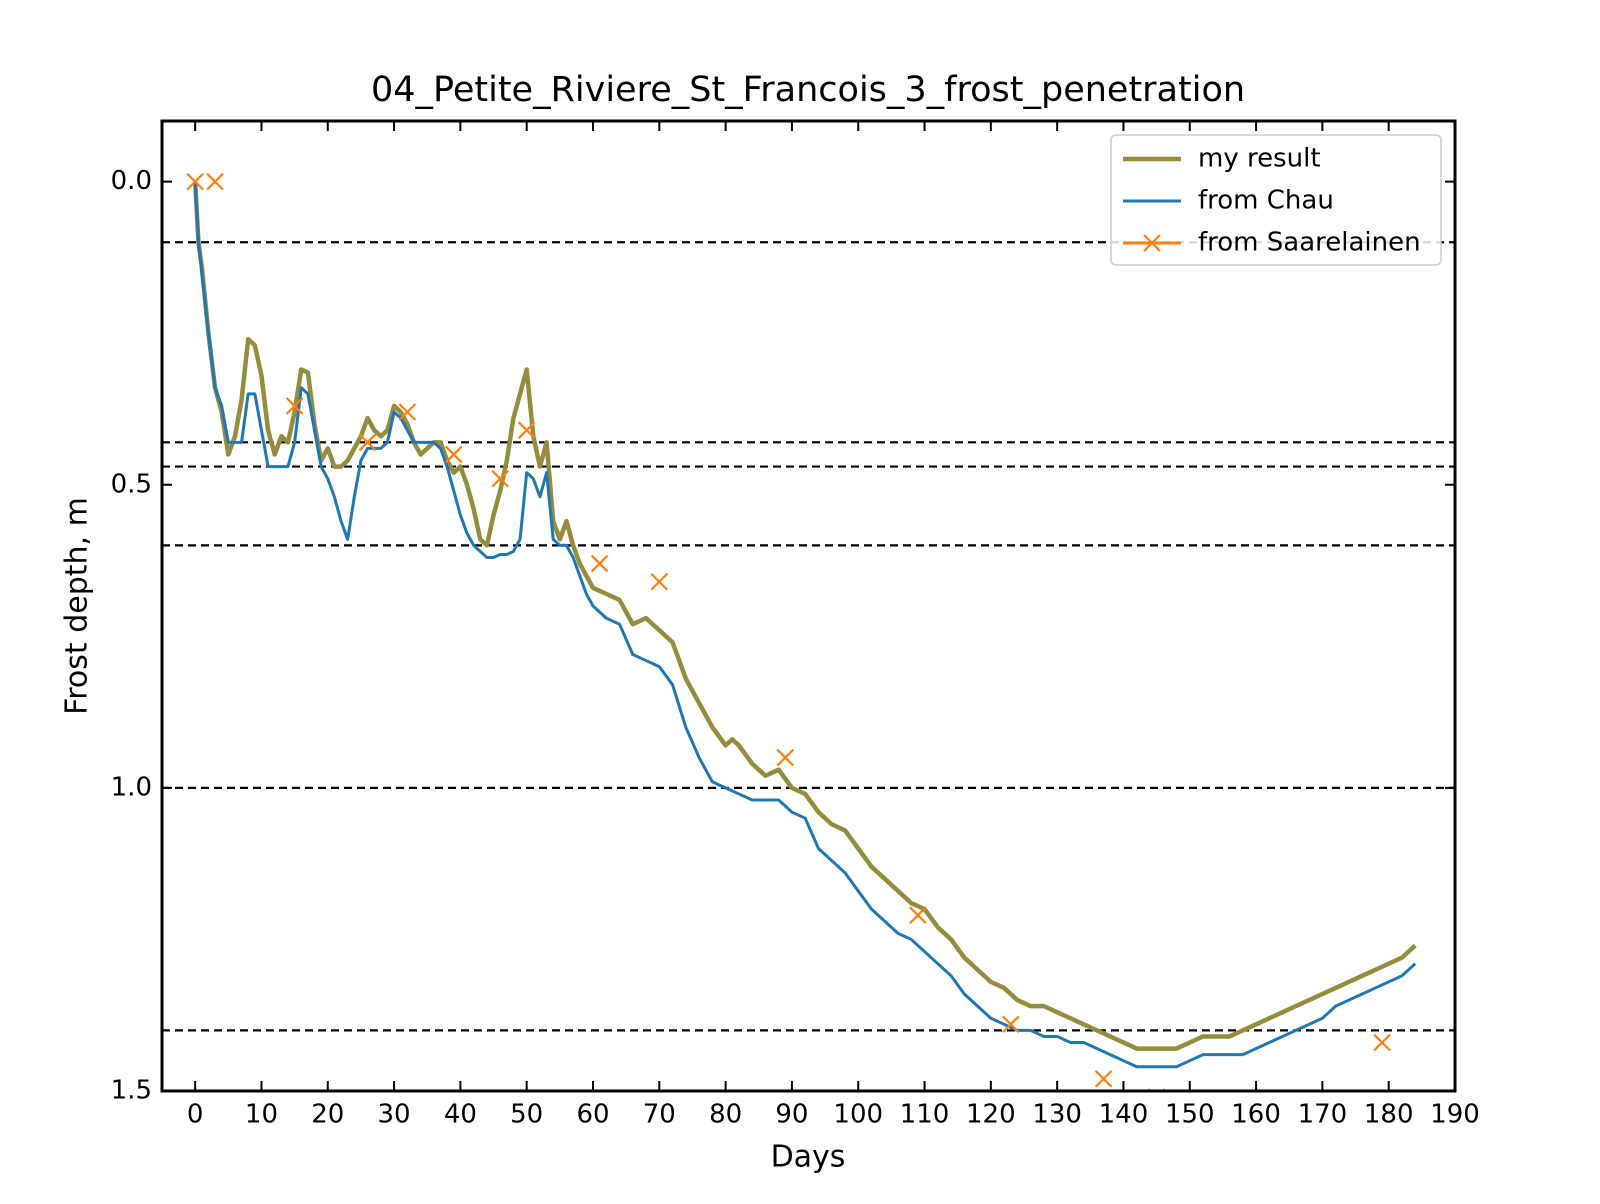 The height and width of the screenshot is (1204, 1600). What do you see at coordinates (195, 1115) in the screenshot?
I see `x-tick-label: 0` at bounding box center [195, 1115].